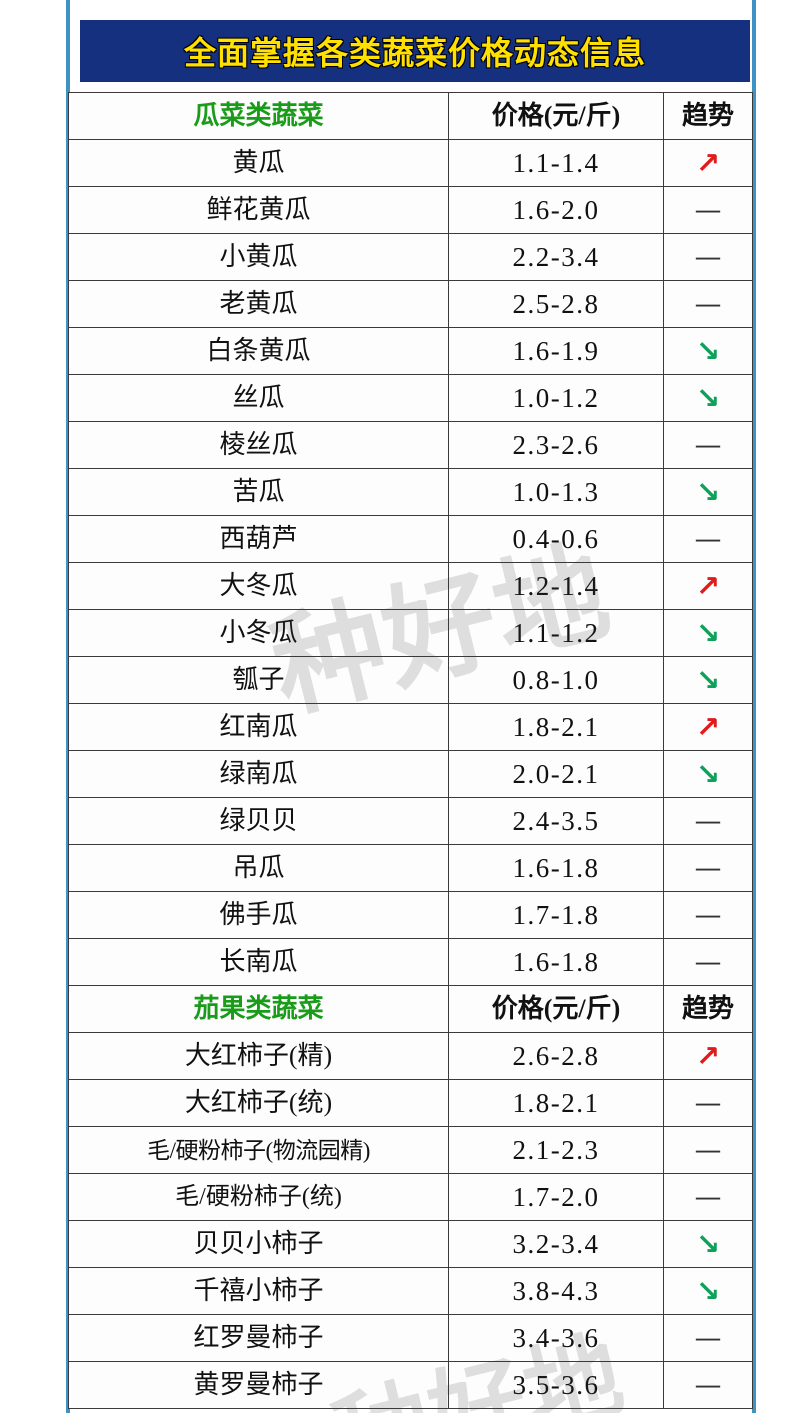  I want to click on table-row: 大冬瓜 1.2-1.4 ↗, so click(410, 586).